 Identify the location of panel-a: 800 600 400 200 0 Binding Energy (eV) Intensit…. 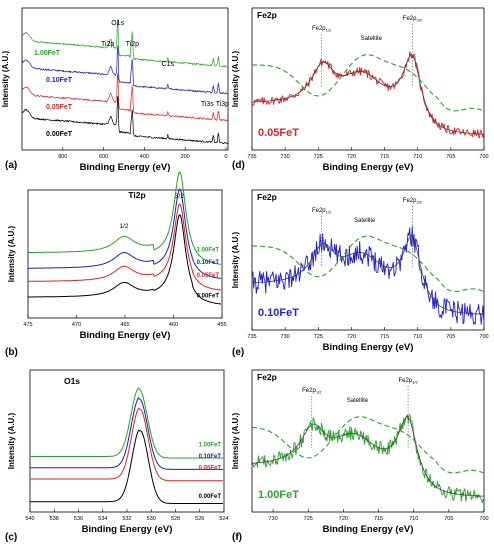
(115, 90).